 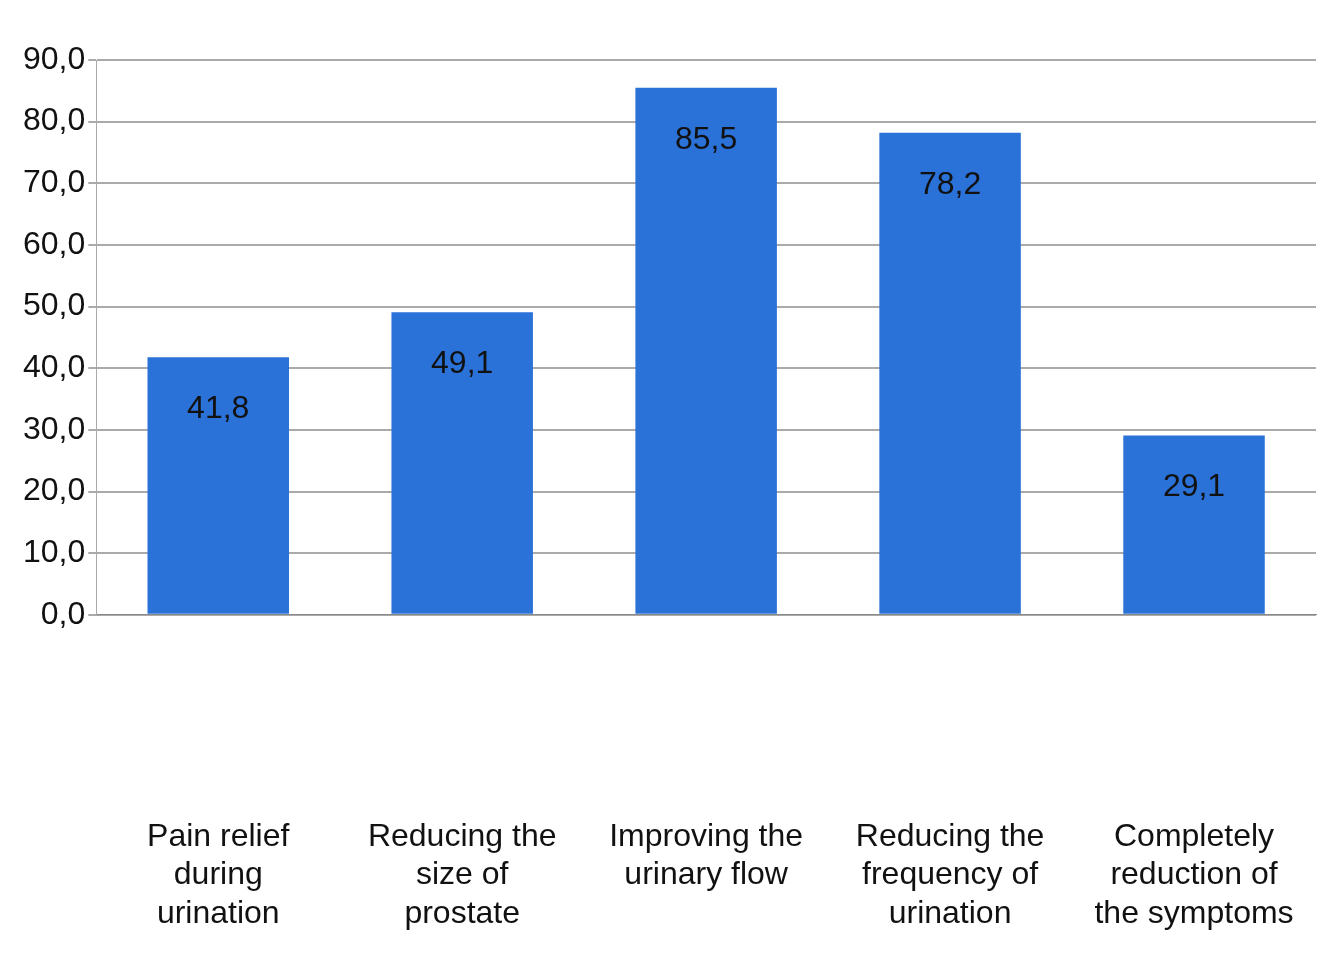 I want to click on x-tick-label: Completely reduction of the symptoms, so click(x=1194, y=873).